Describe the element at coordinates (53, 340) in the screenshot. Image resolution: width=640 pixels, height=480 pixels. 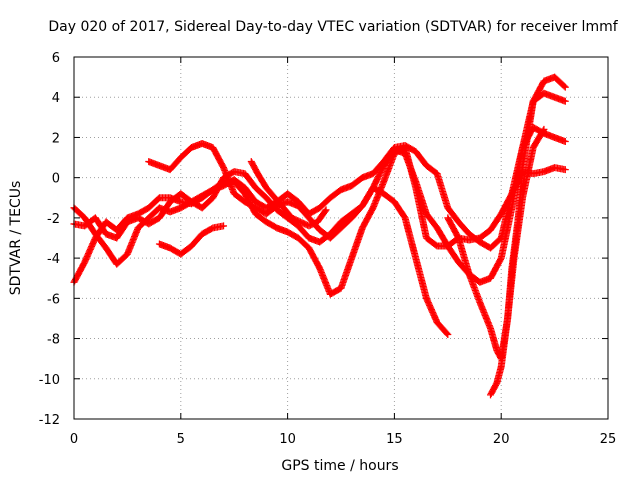
I see `y-tick-label: -8` at that location.